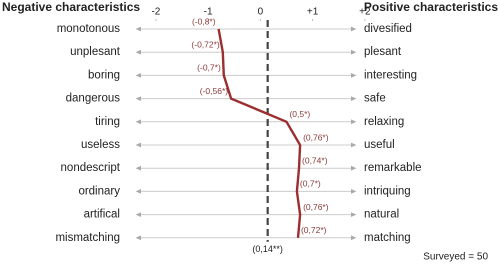  Describe the element at coordinates (431, 7) in the screenshot. I see `right-heading: Positive characteristics` at that location.